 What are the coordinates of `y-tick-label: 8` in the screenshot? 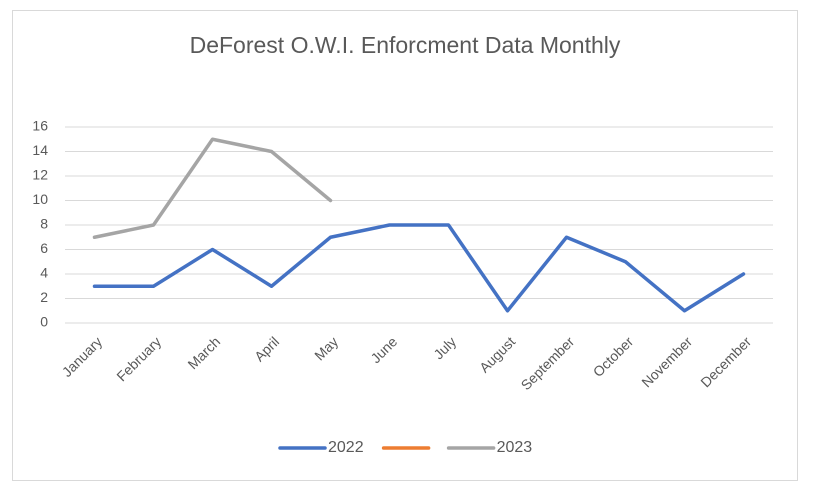 It's located at (44, 224).